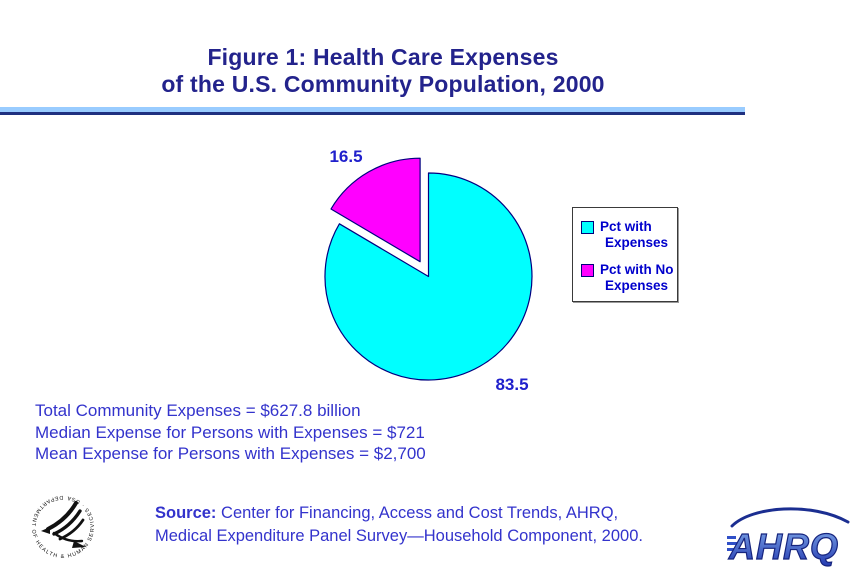 Image resolution: width=853 pixels, height=569 pixels. I want to click on legend-label-no-expenses: Pct with No Expenses, so click(637, 277).